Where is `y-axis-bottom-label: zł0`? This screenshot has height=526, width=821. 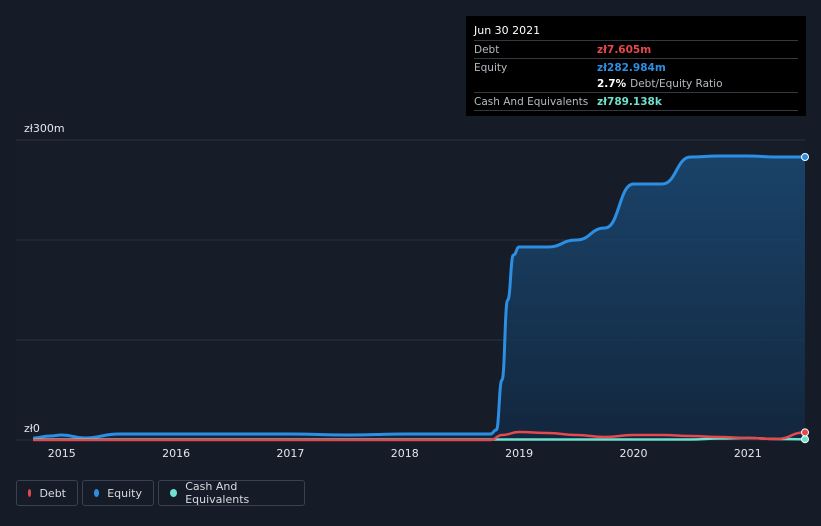
y-axis-bottom-label: zł0 is located at coordinates (32, 428).